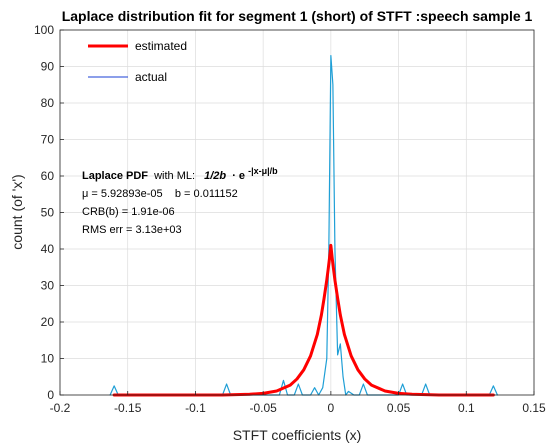 Image resolution: width=550 pixels, height=447 pixels. What do you see at coordinates (151, 77) in the screenshot?
I see `legend-label-actual: actual` at bounding box center [151, 77].